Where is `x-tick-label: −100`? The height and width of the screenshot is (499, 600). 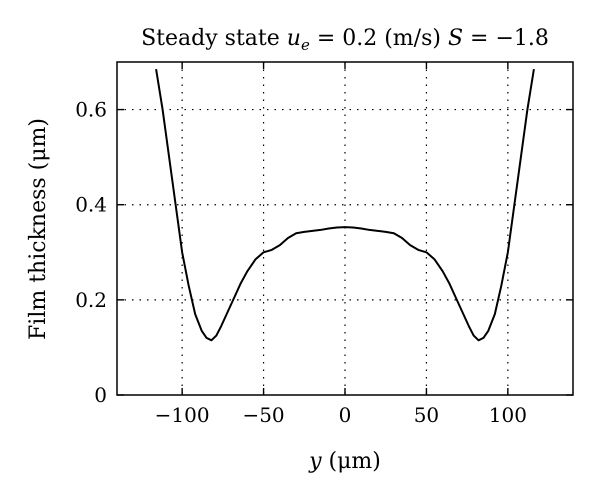
x-tick-label: −100 is located at coordinates (182, 415).